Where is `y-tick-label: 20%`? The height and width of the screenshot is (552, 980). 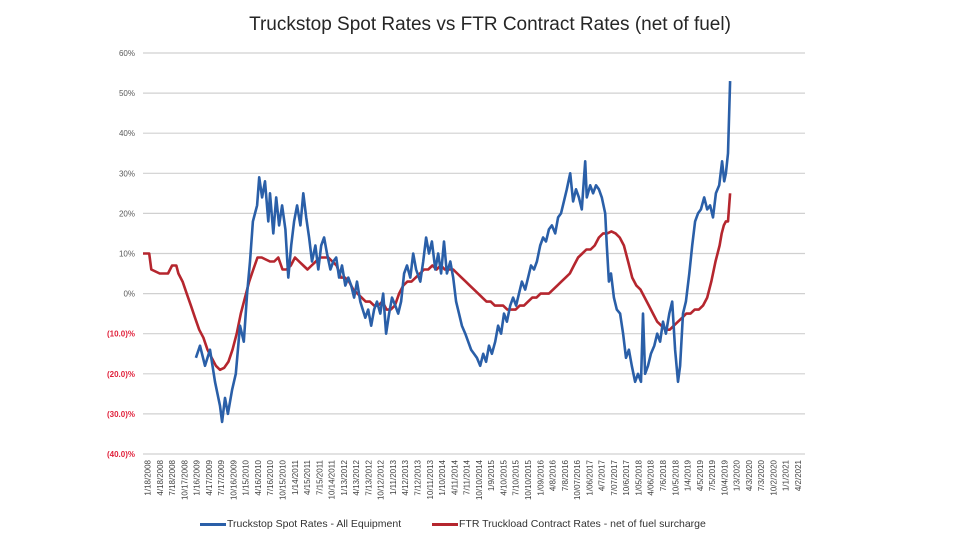
y-tick-label: 20% is located at coordinates (127, 213).